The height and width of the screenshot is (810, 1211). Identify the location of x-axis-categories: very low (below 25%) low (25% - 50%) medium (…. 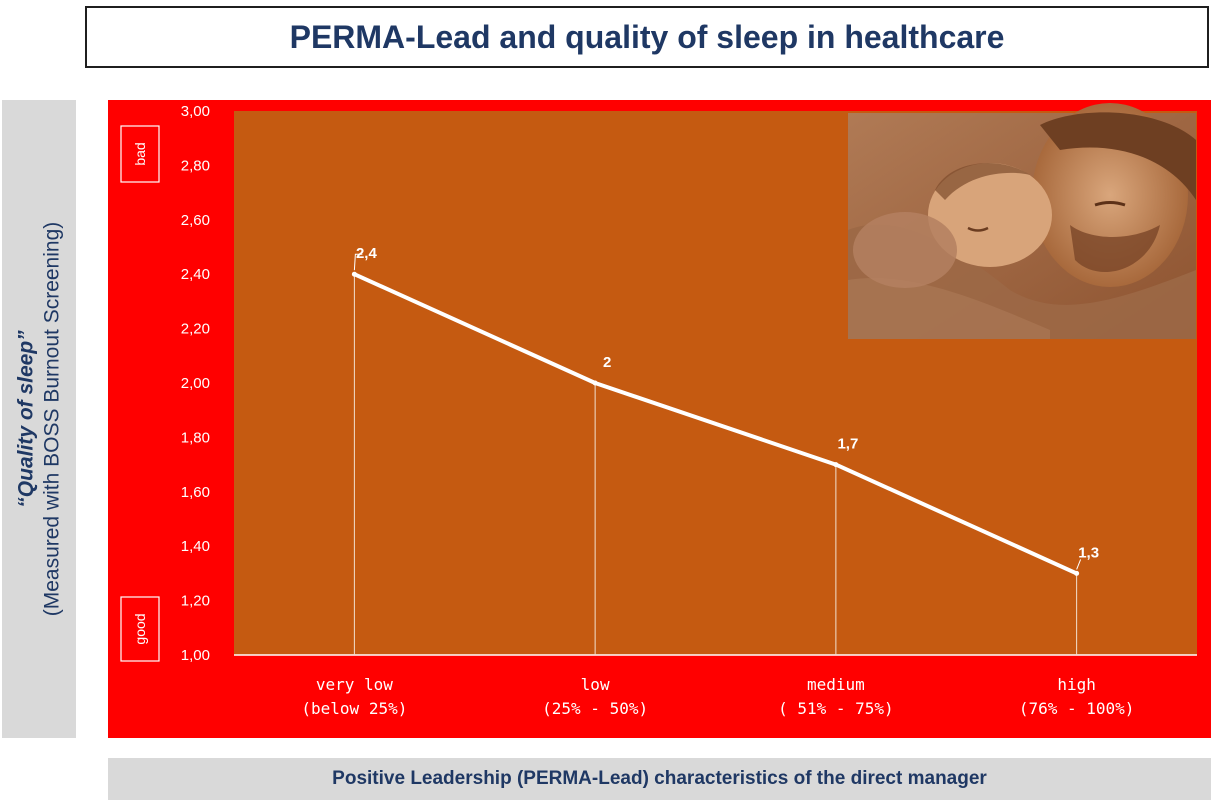
(717, 696).